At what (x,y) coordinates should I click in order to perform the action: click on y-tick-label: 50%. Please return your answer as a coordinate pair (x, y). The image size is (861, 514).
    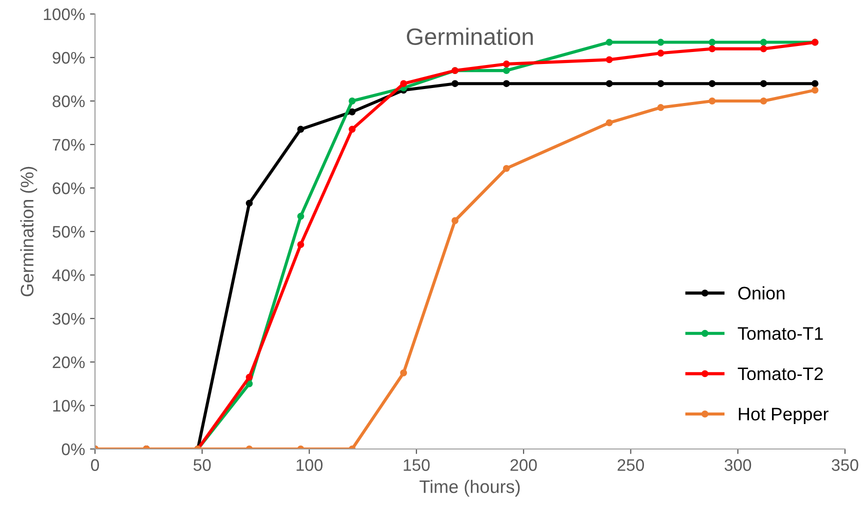
    Looking at the image, I should click on (68, 232).